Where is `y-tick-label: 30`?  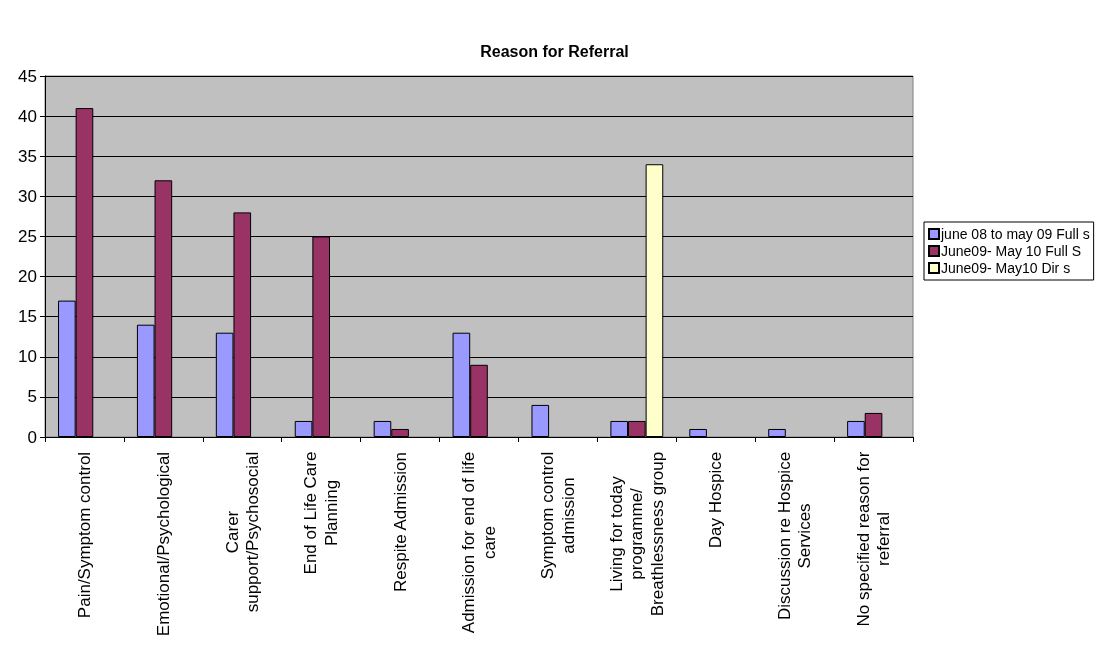 y-tick-label: 30 is located at coordinates (27, 196).